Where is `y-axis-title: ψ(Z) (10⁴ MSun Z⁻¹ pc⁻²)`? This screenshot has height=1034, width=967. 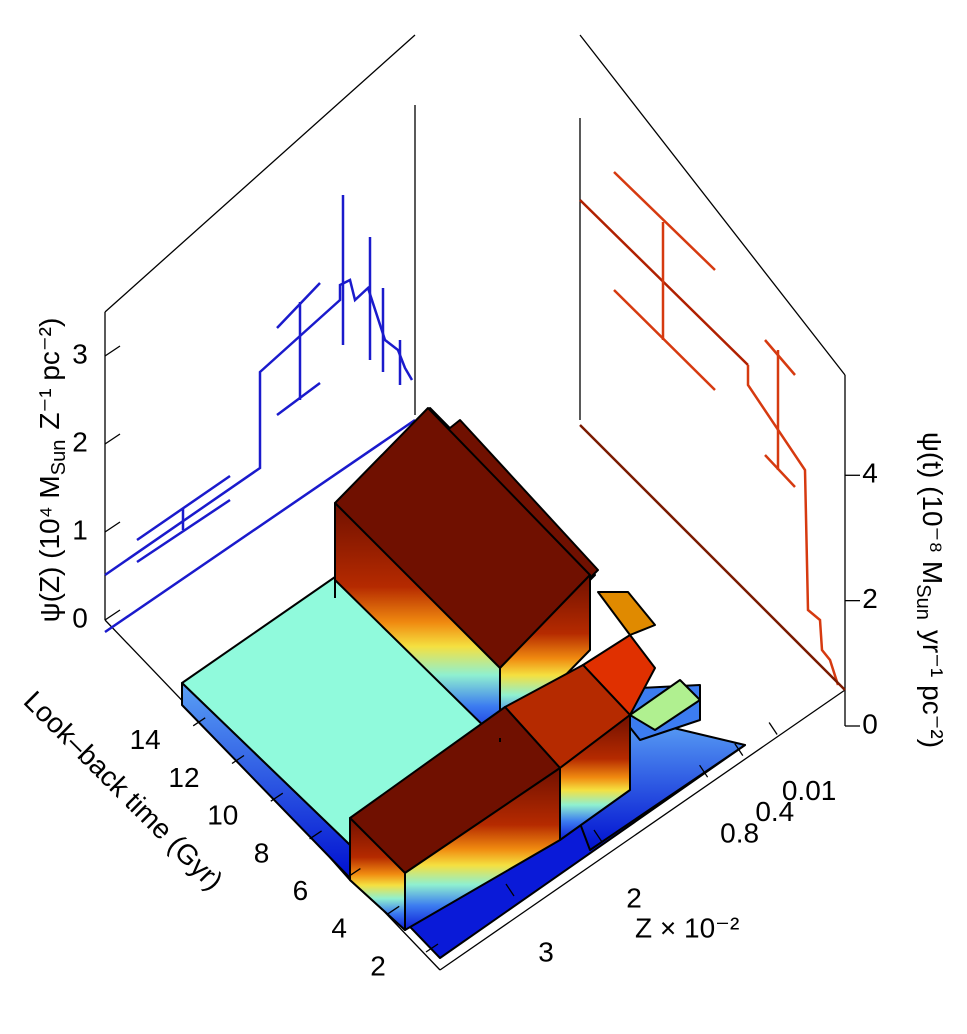 y-axis-title: ψ(Z) (10⁴ MSun Z⁻¹ pc⁻²) is located at coordinates (52, 470).